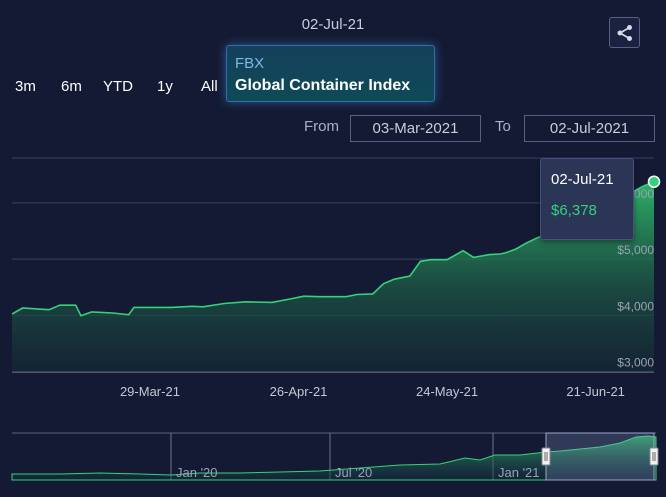 The width and height of the screenshot is (666, 497). What do you see at coordinates (519, 472) in the screenshot?
I see `navigator-label: Jan '21` at bounding box center [519, 472].